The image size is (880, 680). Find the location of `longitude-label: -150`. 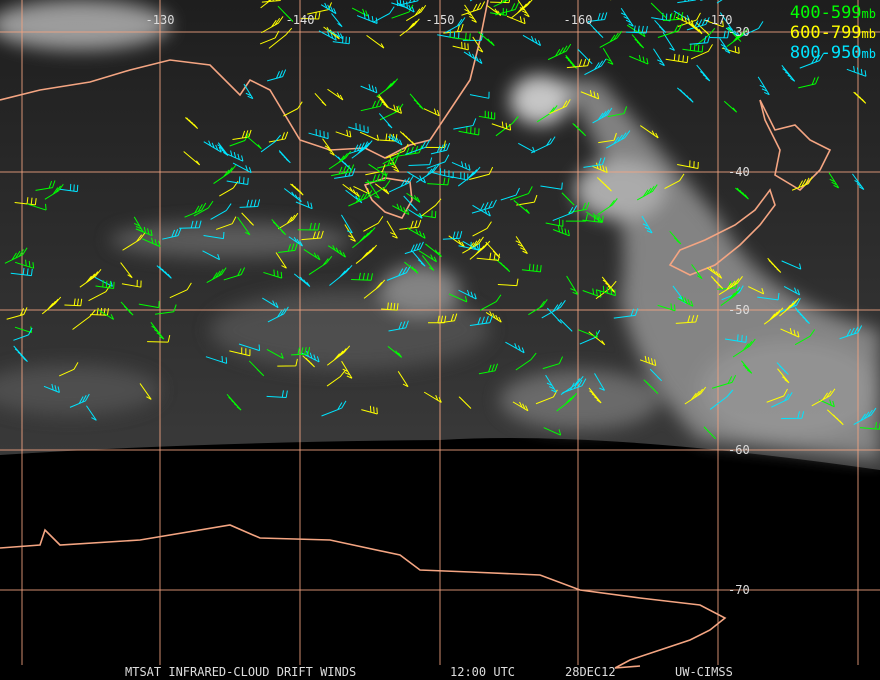

longitude-label: -150 is located at coordinates (440, 20).